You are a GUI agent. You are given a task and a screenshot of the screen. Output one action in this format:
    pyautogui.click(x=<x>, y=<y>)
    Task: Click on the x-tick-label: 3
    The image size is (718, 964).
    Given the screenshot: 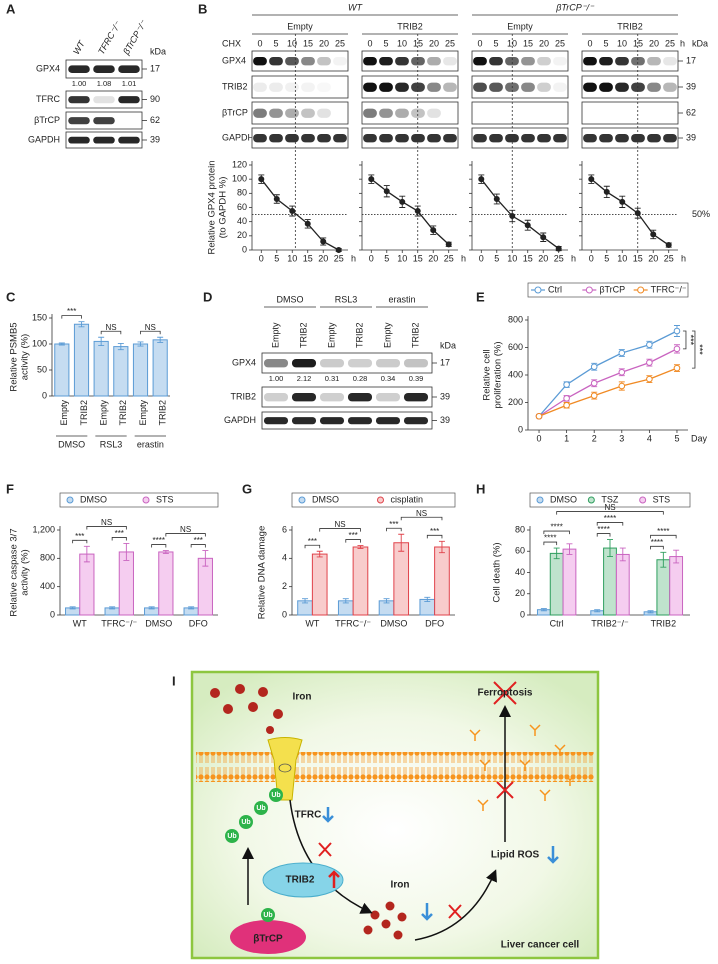 What is the action you would take?
    pyautogui.click(x=621, y=438)
    